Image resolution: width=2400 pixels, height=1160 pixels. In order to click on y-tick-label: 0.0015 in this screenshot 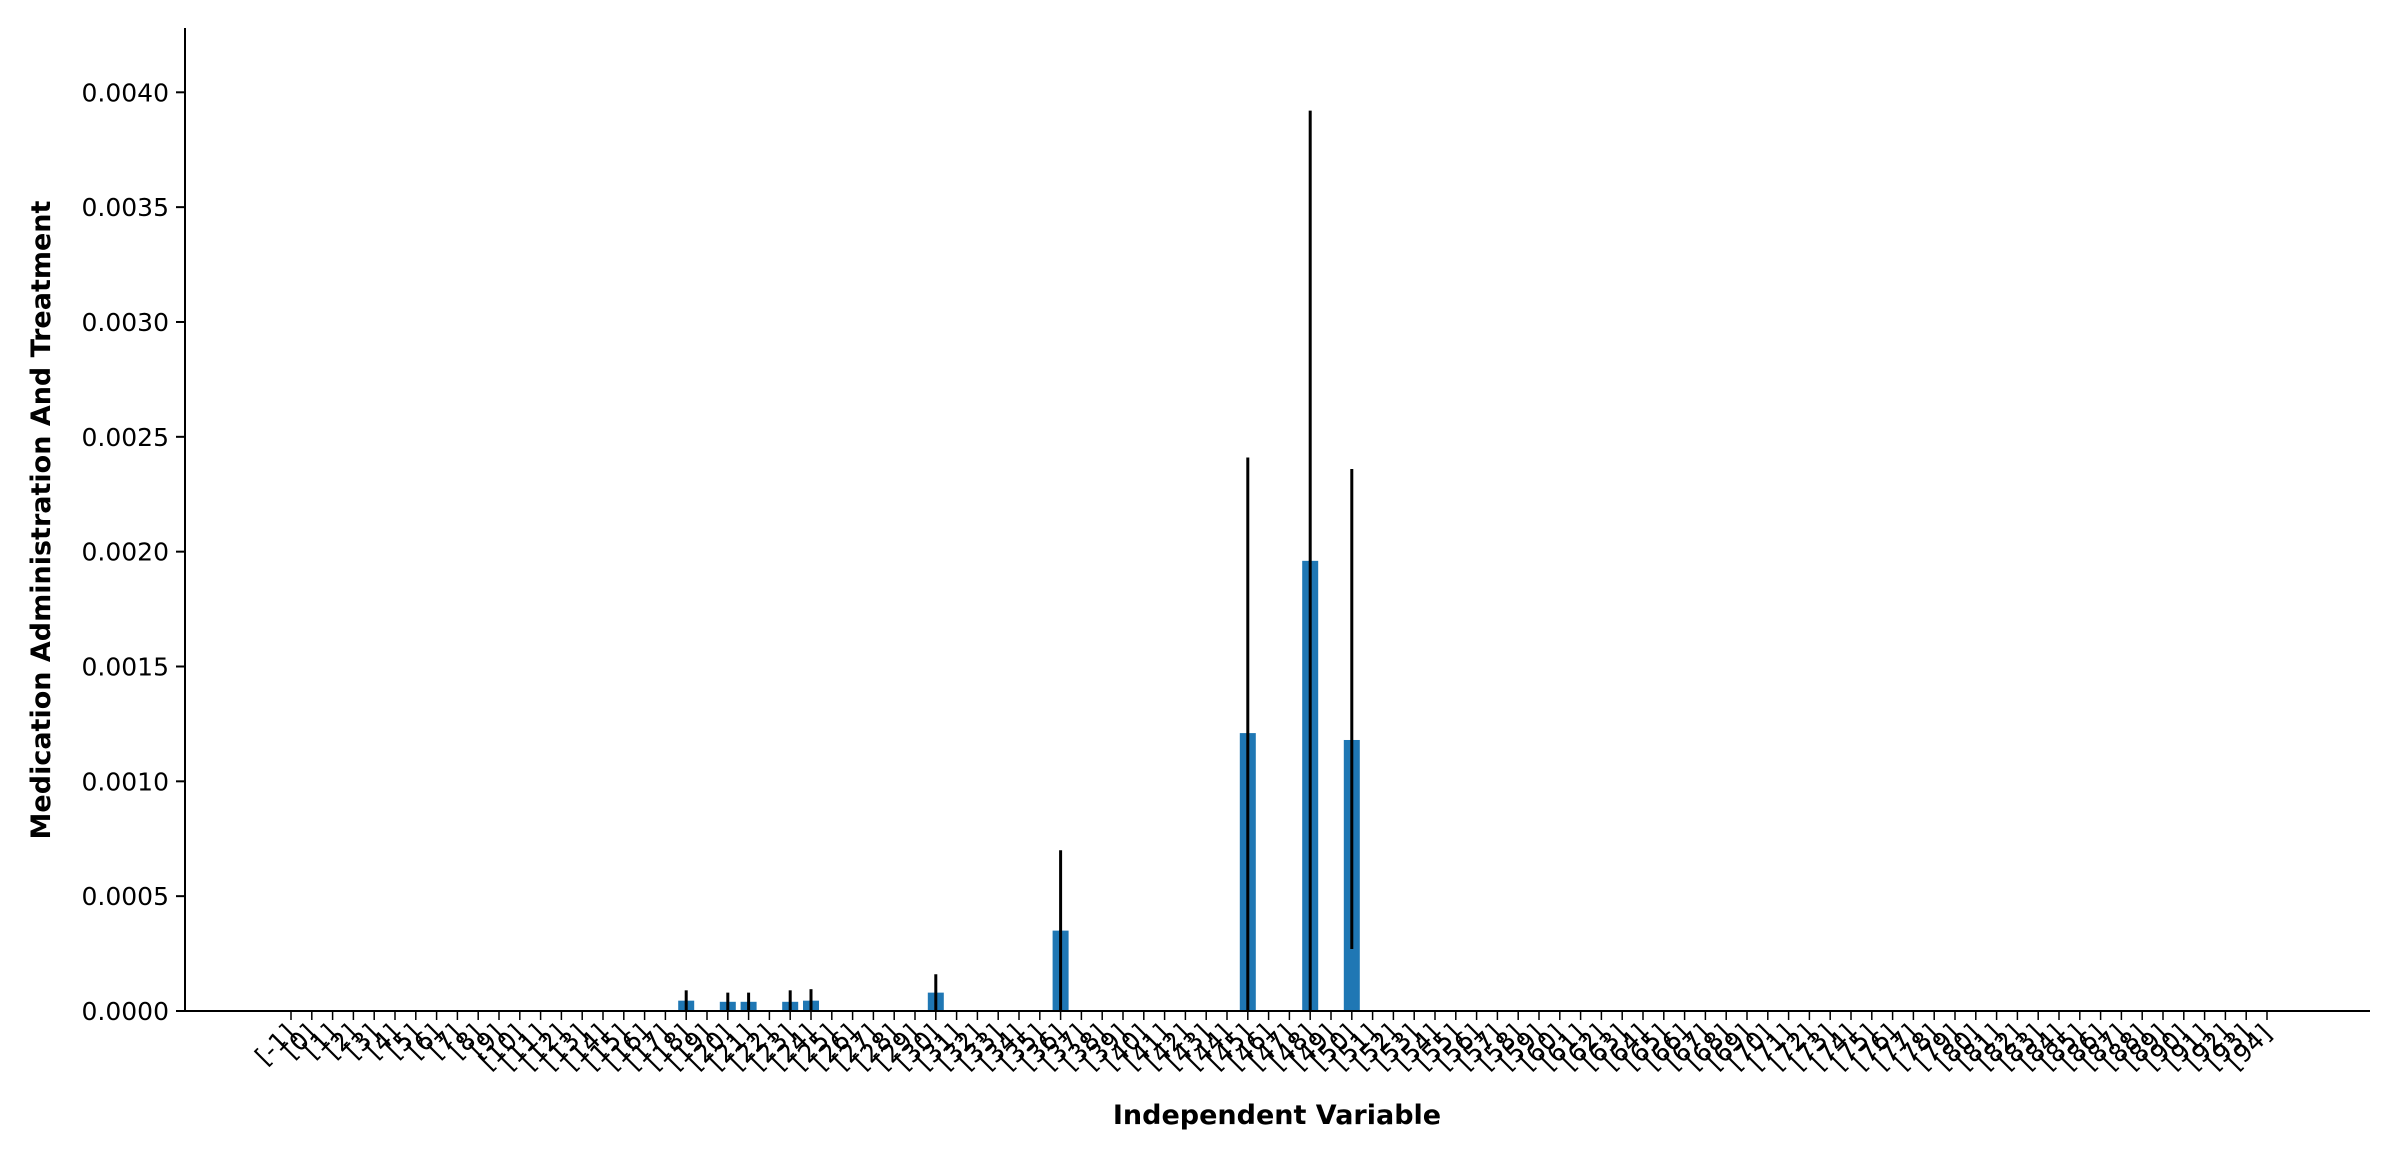, I will do `click(125, 666)`.